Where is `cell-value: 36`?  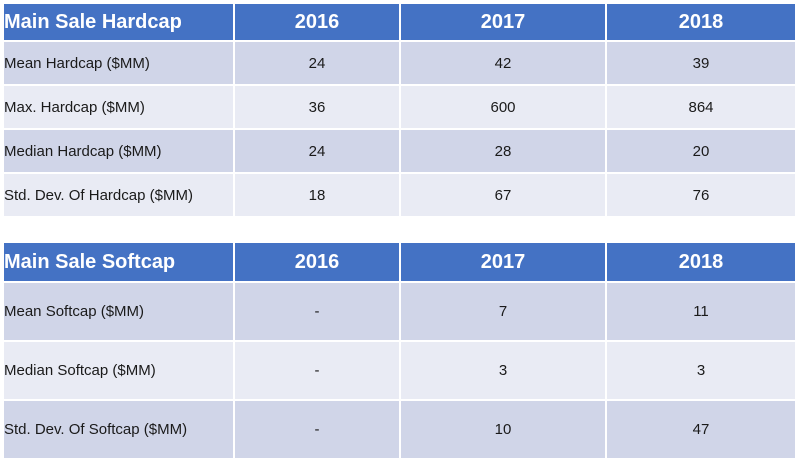
cell-value: 36 is located at coordinates (316, 106).